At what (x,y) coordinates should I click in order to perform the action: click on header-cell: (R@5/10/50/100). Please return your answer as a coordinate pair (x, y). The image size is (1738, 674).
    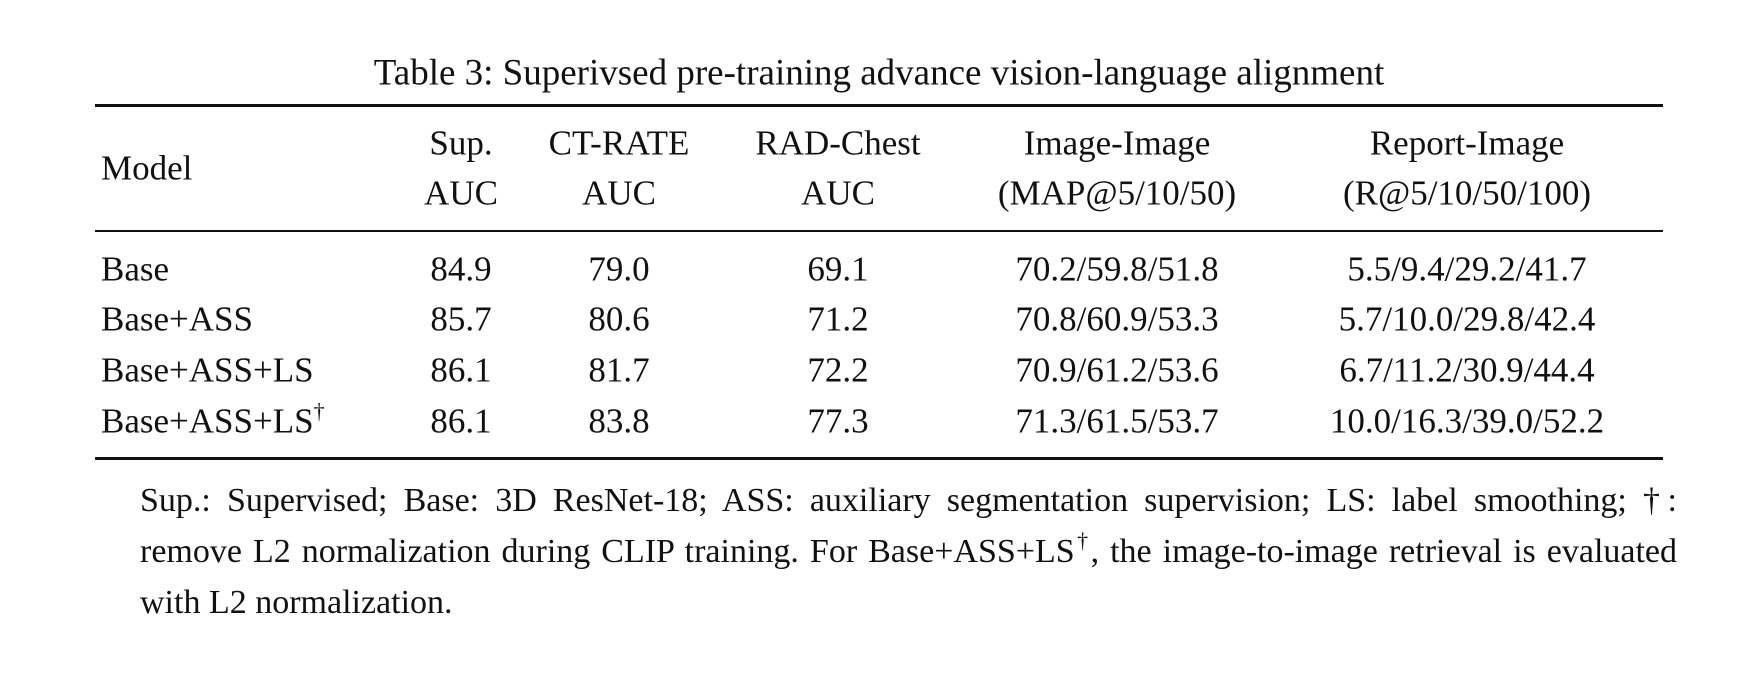
    Looking at the image, I should click on (1467, 193).